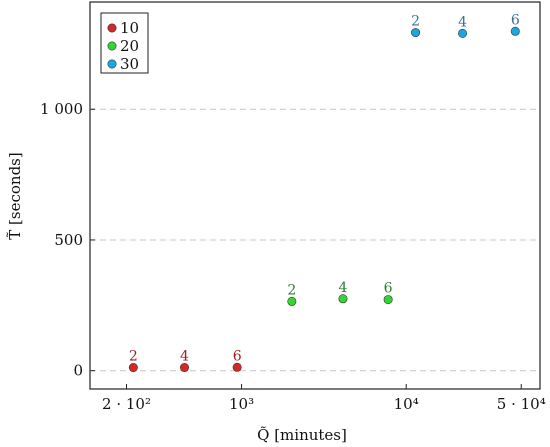  Describe the element at coordinates (521, 404) in the screenshot. I see `x-tick-label: 5 · 10⁴` at that location.